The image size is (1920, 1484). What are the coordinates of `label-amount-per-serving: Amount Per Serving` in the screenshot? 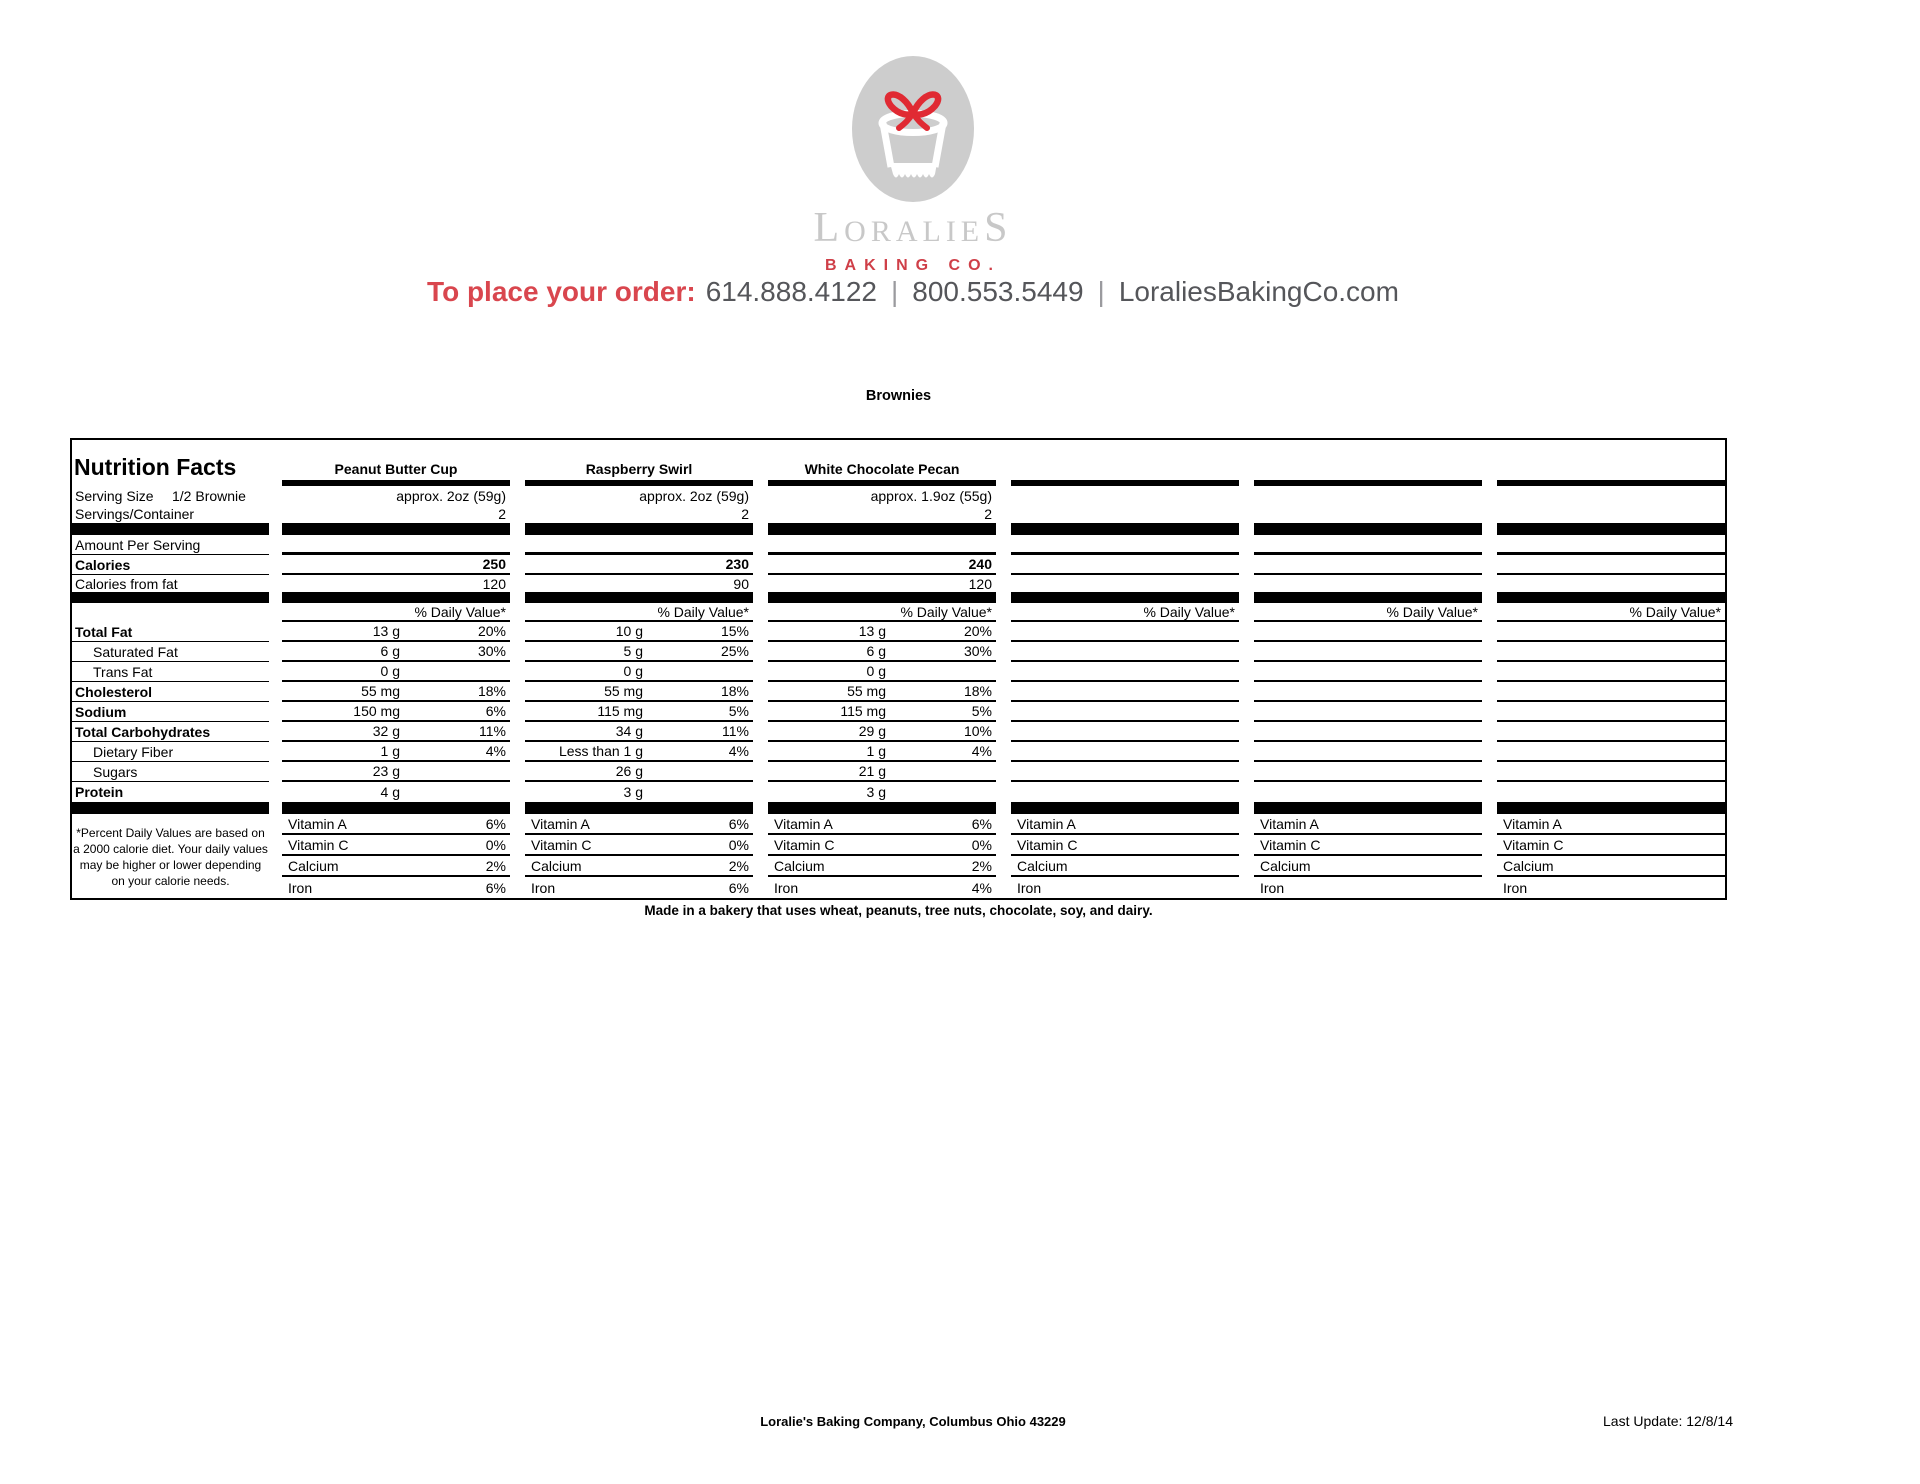 It's located at (170, 545).